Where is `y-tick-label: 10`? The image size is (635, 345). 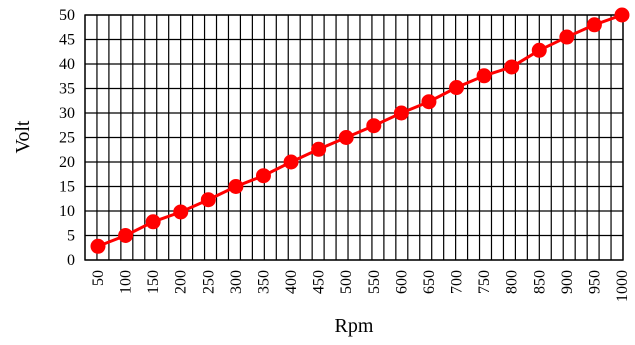 y-tick-label: 10 is located at coordinates (67, 211).